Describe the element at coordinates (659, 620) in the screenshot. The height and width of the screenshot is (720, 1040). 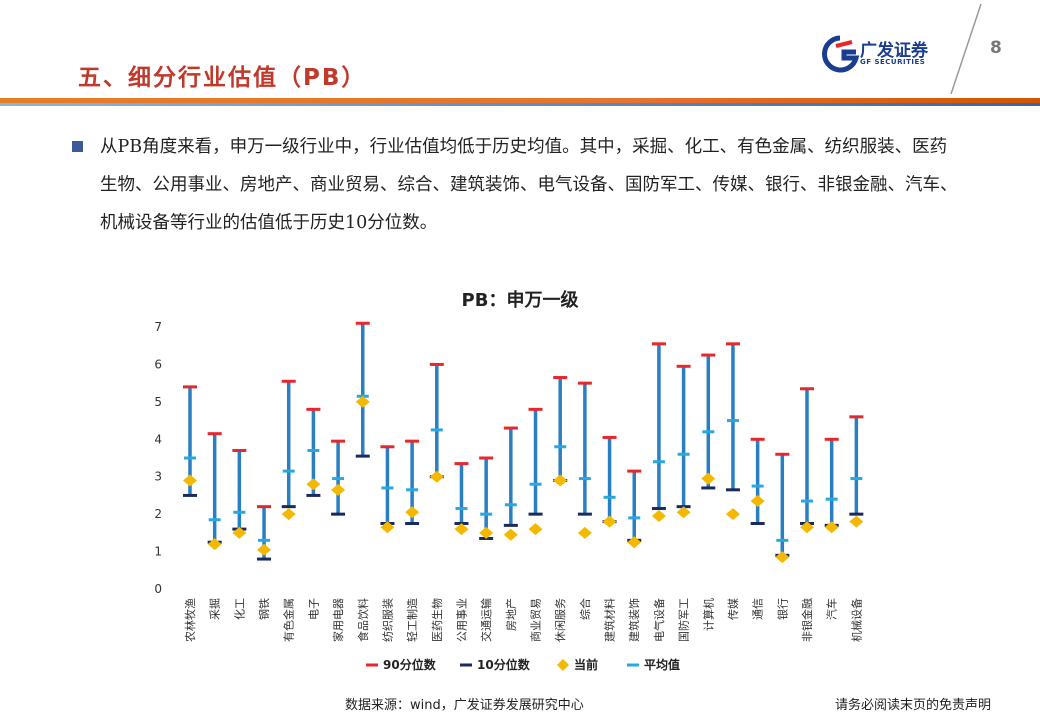
I see `category-label: 电气设备` at that location.